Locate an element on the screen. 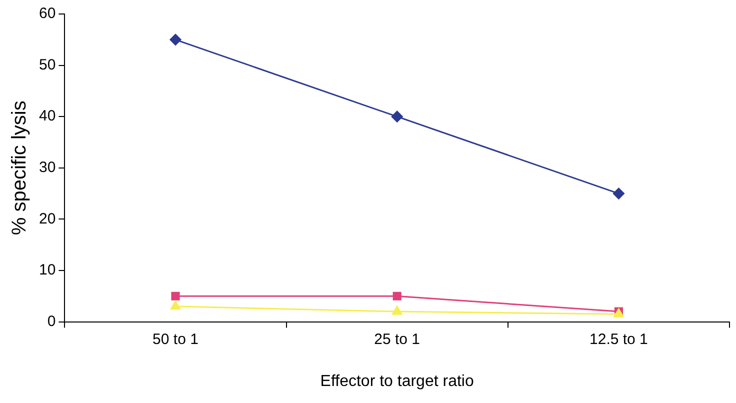  x-tick-label: 50 to 1 is located at coordinates (175, 339).